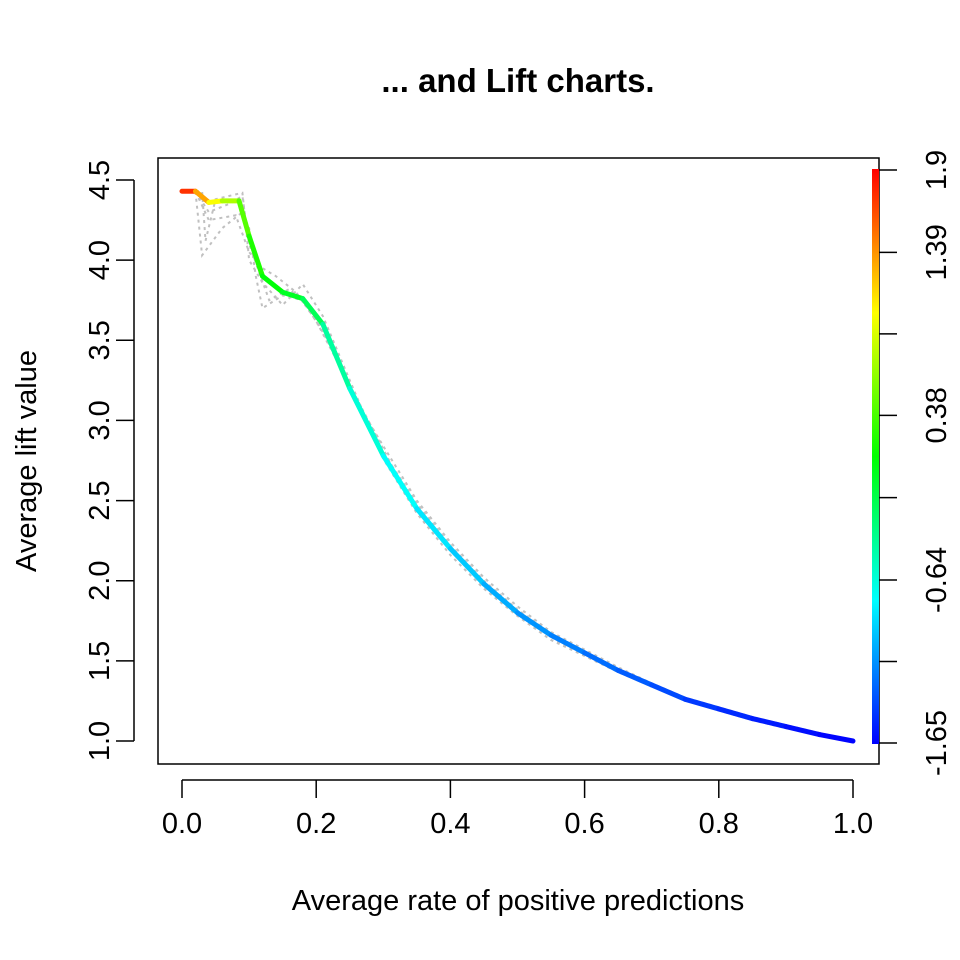 This screenshot has width=960, height=960. I want to click on y-tick-label: 2.5, so click(100, 500).